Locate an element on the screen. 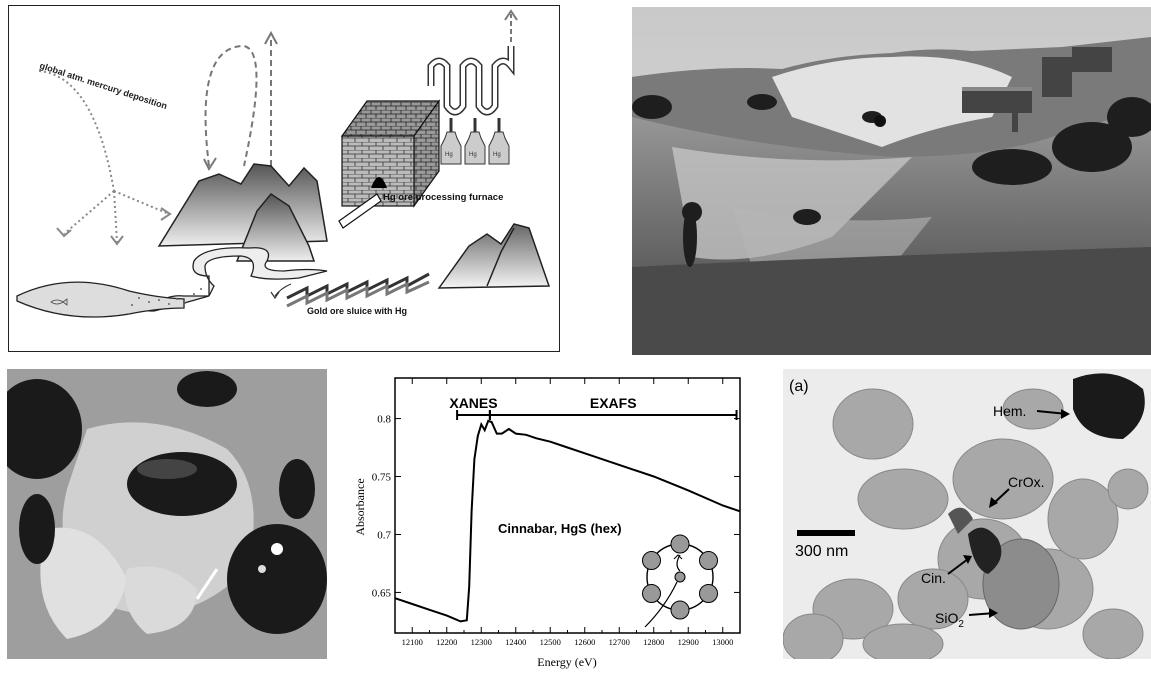 This screenshot has height=673, width=1151. scale-label: 300 nm is located at coordinates (821, 551).